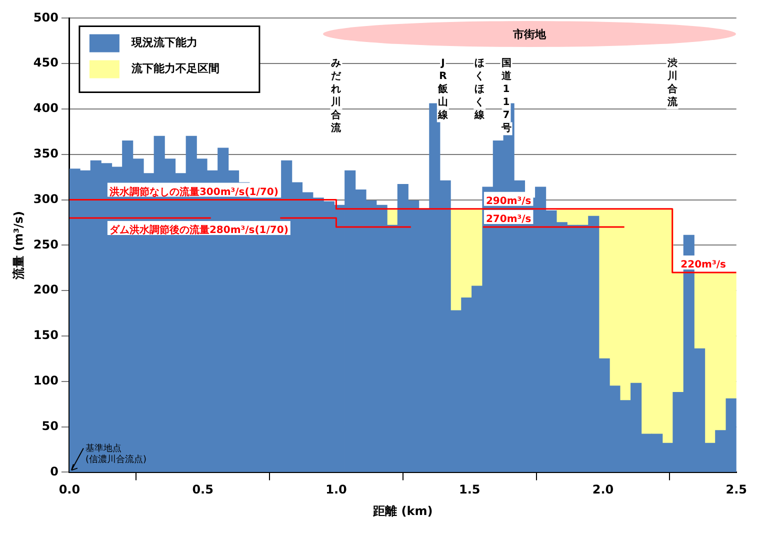  Describe the element at coordinates (45, 199) in the screenshot. I see `y-tick-label: 300` at that location.